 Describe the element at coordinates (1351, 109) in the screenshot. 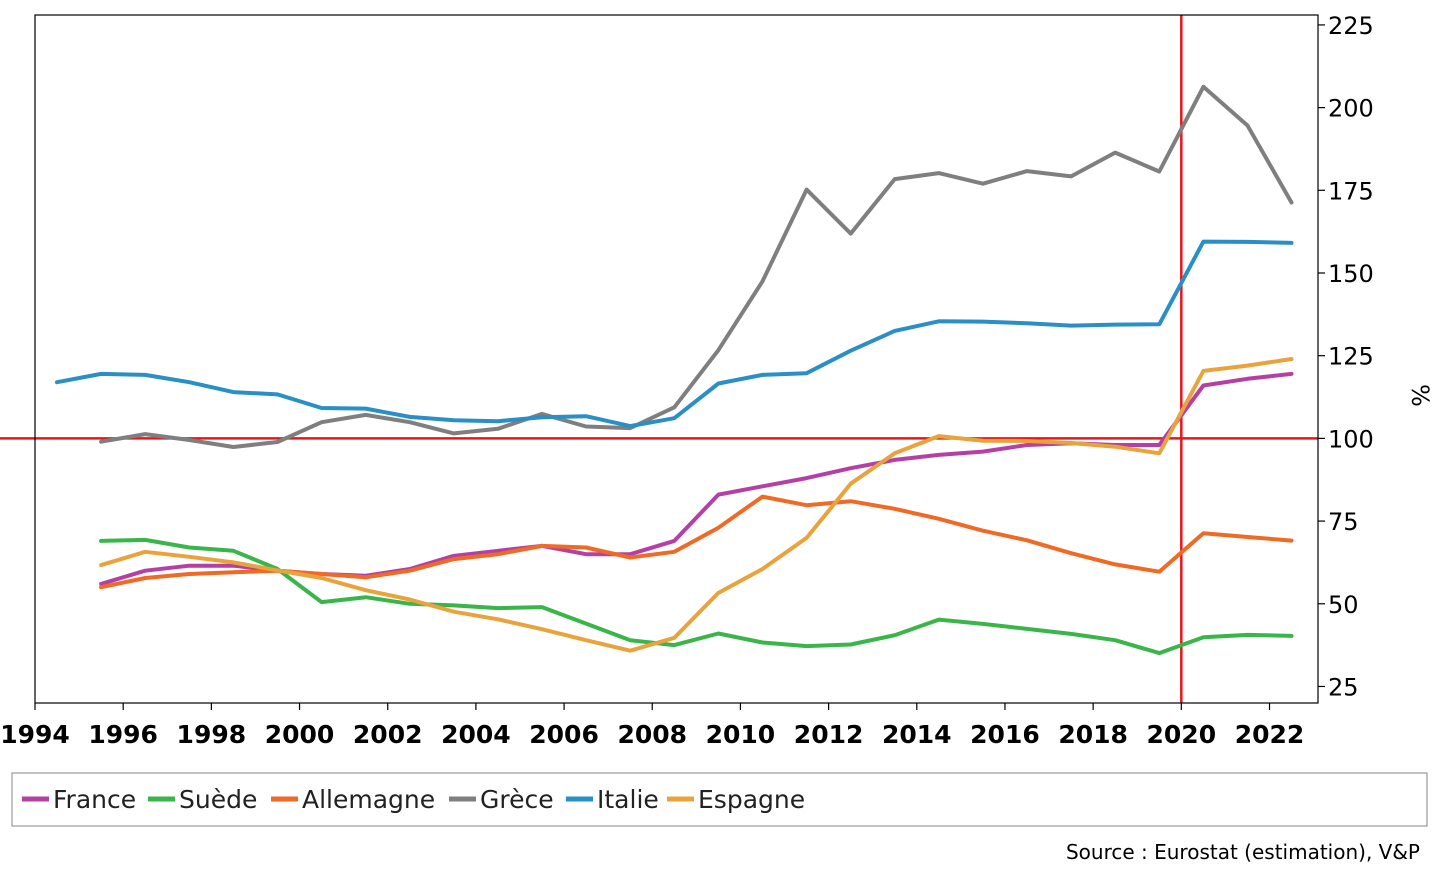

I see `y-tick-label: 200` at that location.